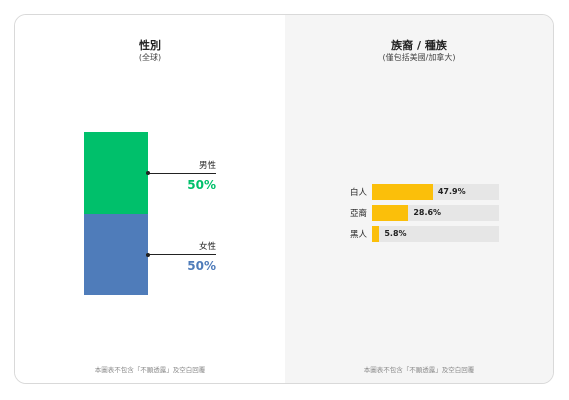 Image resolution: width=569 pixels, height=400 pixels. What do you see at coordinates (150, 45) in the screenshot?
I see `gender-chart-title: 性別` at bounding box center [150, 45].